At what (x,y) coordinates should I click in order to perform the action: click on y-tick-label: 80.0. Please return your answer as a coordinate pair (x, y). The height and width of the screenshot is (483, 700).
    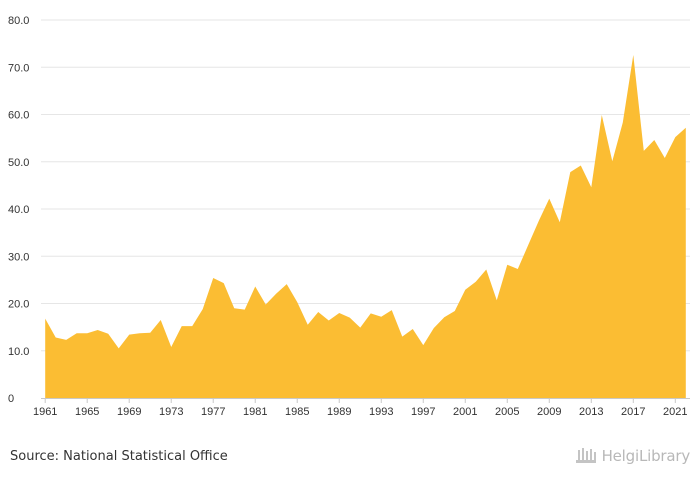
    Looking at the image, I should click on (18, 21).